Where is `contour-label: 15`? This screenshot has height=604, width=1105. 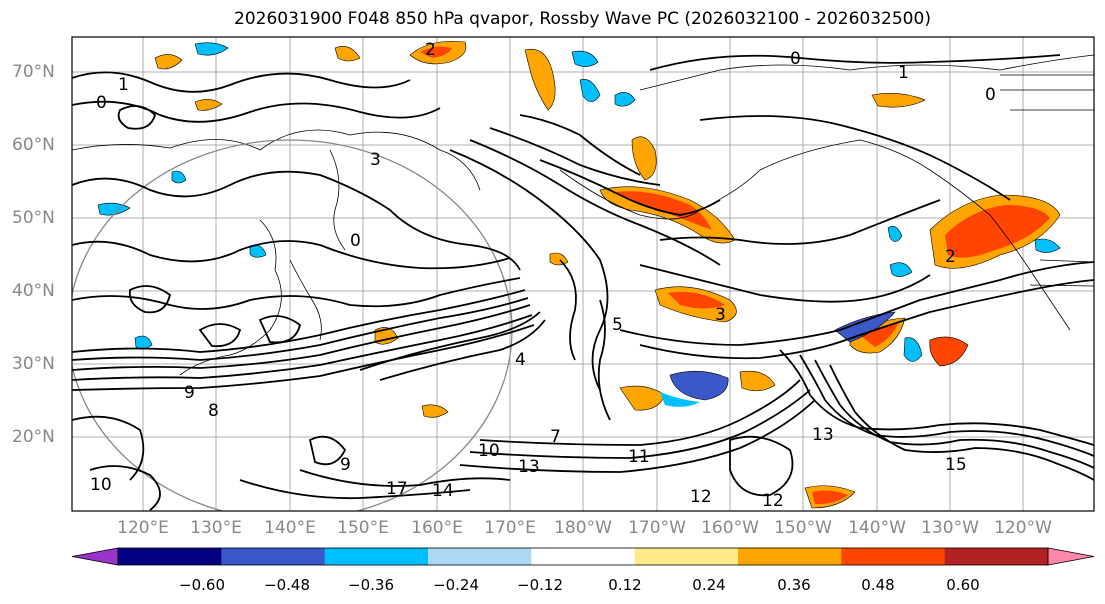
contour-label: 15 is located at coordinates (956, 465).